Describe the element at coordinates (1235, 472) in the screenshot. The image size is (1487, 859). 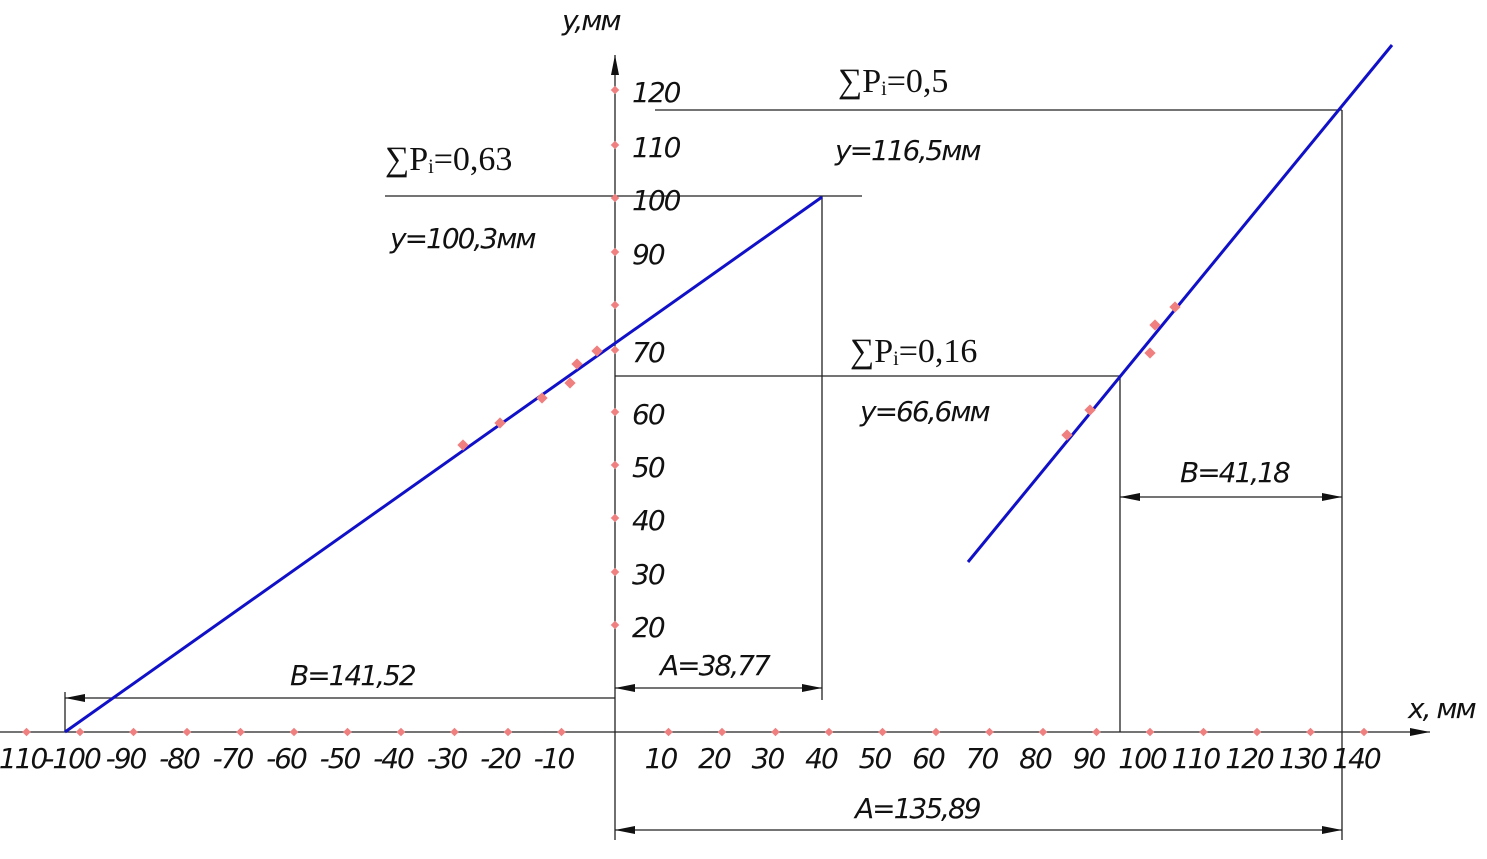
I see `annotation: B=41,18` at that location.